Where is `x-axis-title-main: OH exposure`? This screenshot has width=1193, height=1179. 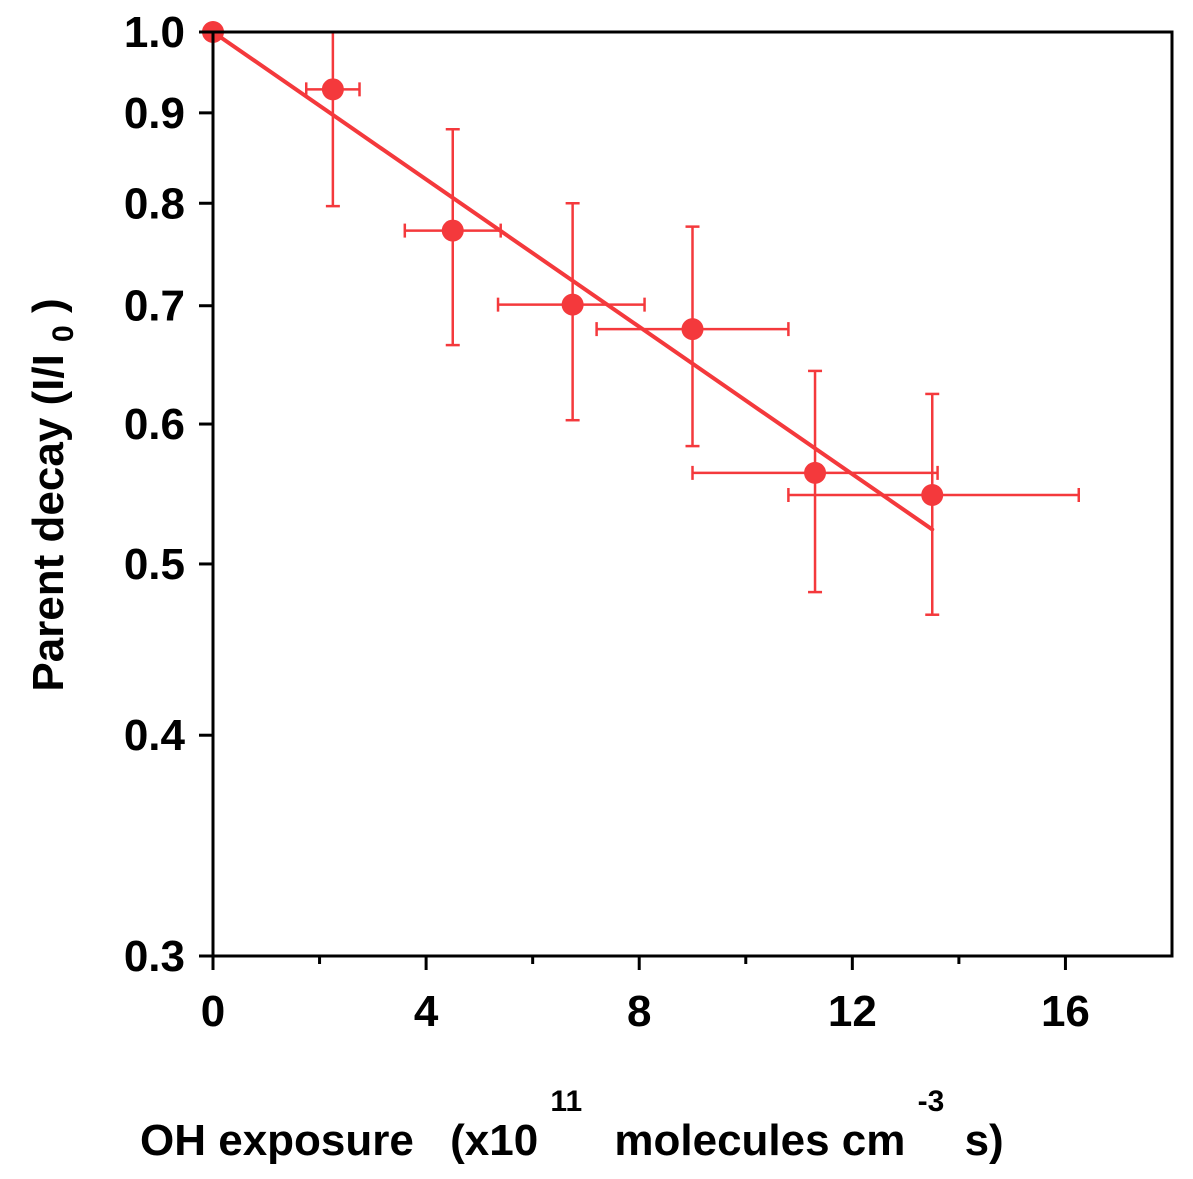 x-axis-title-main: OH exposure is located at coordinates (277, 1140).